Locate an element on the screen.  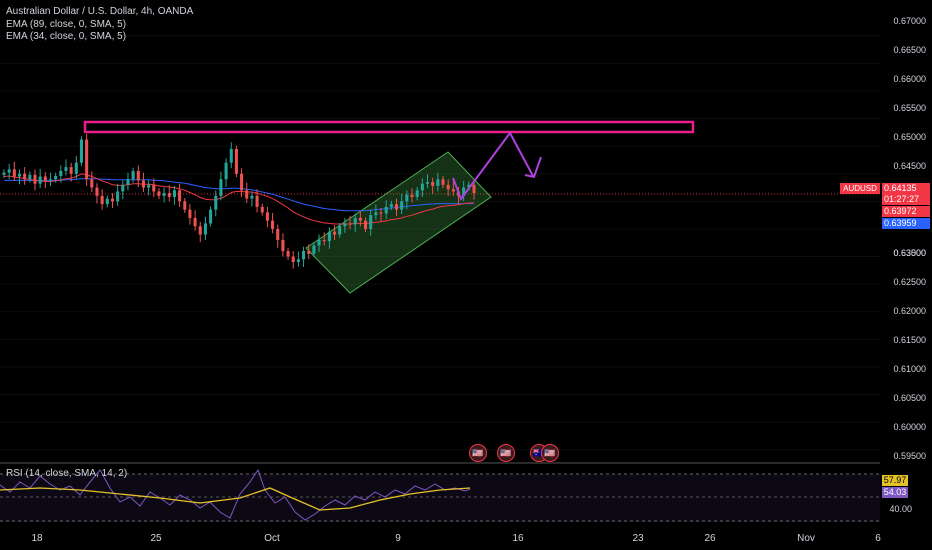
ema34-legend: EMA (34, close, 0, SMA, 5) is located at coordinates (66, 36).